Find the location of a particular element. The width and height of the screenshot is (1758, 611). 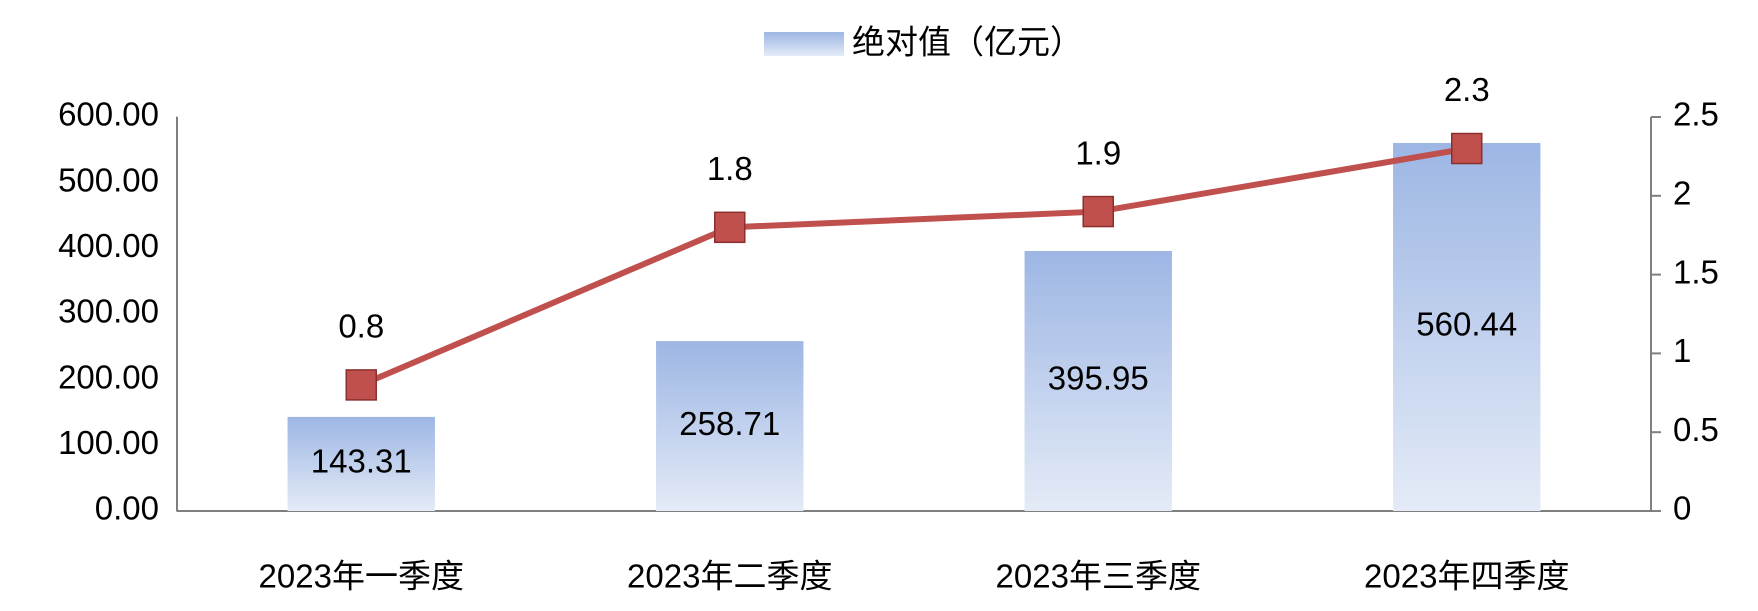

line-value-label: 2.3 is located at coordinates (1467, 89).